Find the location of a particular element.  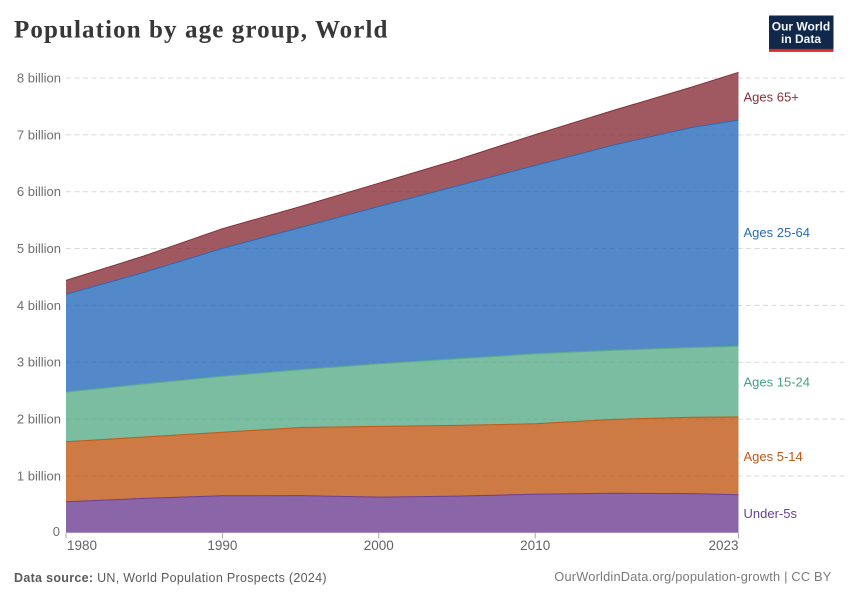

svg-text: 8 billion is located at coordinates (39, 78).